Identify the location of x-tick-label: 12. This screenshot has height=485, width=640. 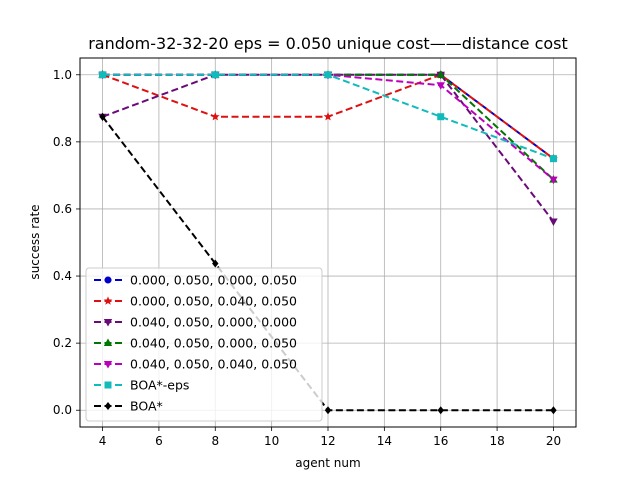
(327, 441).